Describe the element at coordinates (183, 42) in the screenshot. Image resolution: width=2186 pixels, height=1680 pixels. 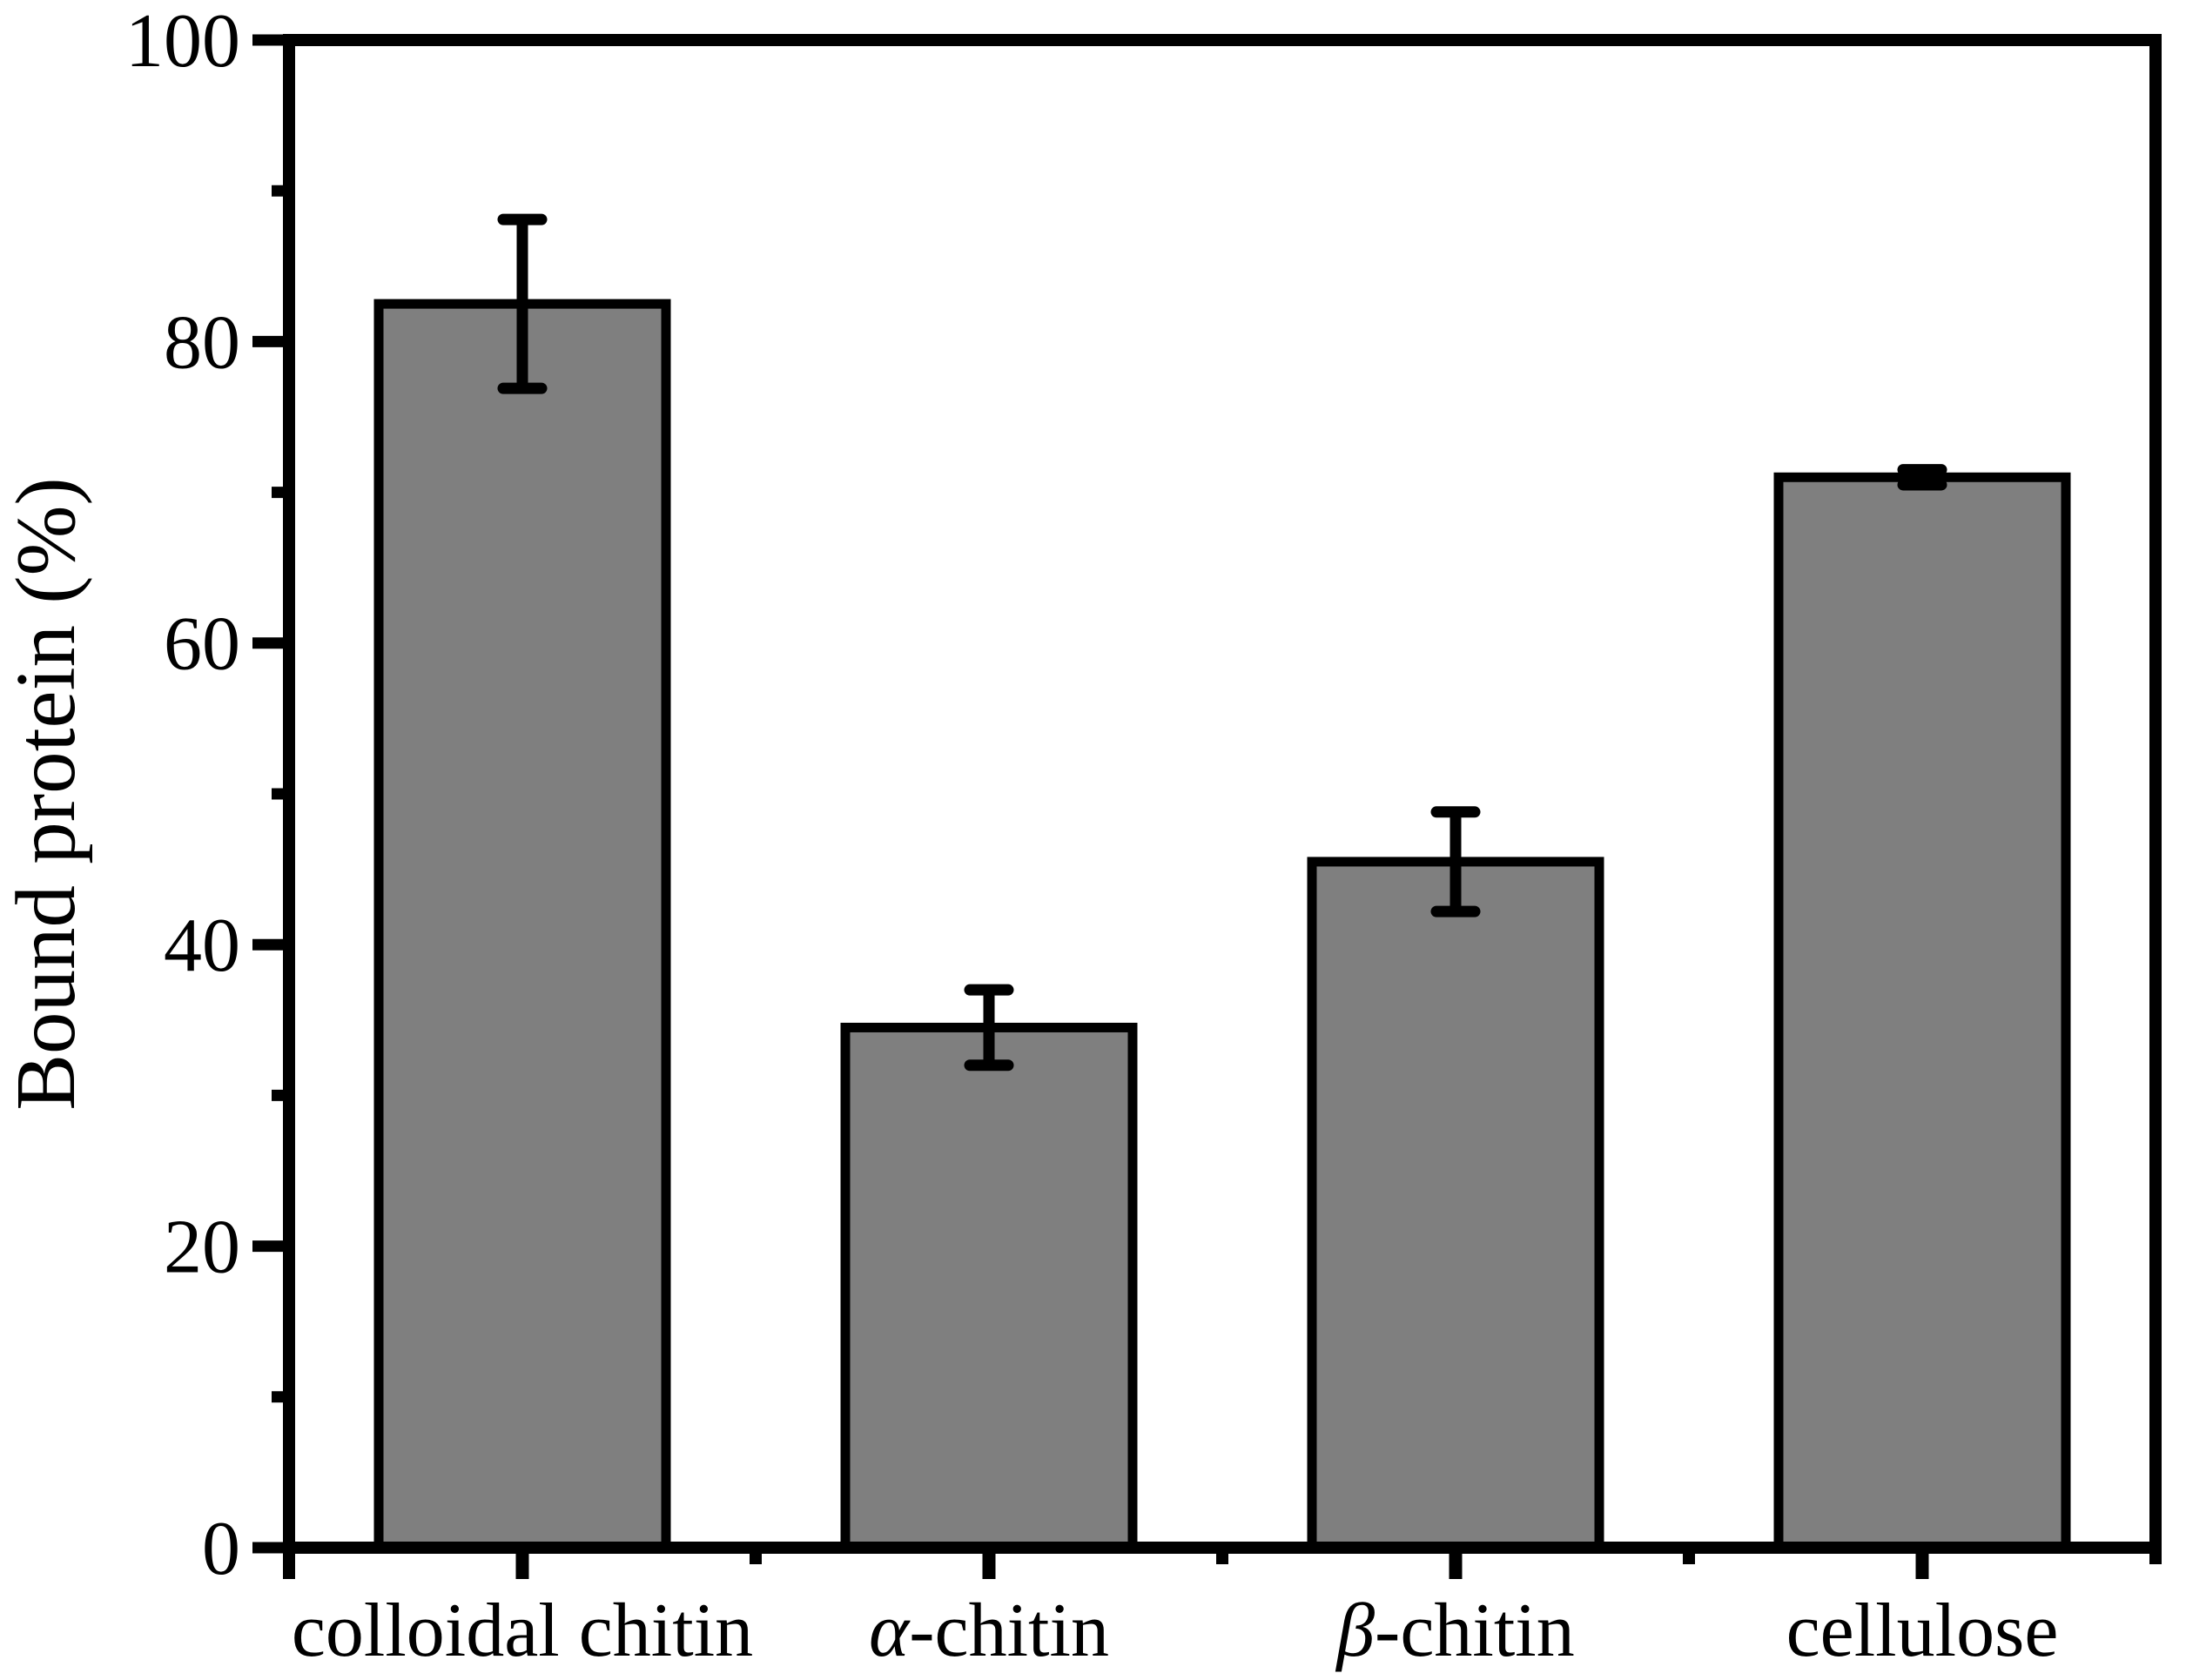
I see `y-tick-label-100: 100` at that location.